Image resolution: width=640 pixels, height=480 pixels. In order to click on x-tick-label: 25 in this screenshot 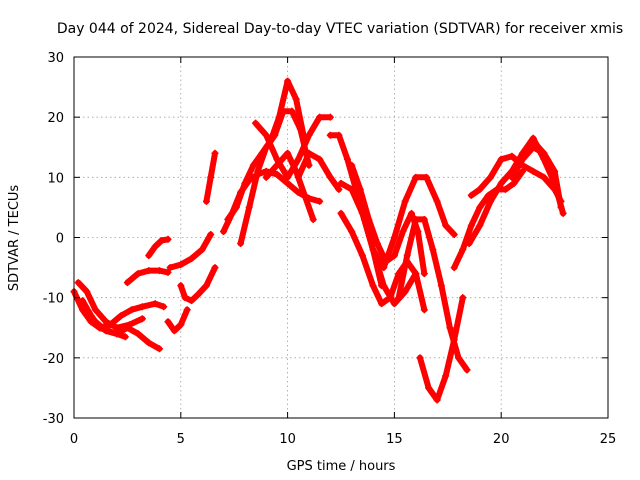, I will do `click(608, 439)`.